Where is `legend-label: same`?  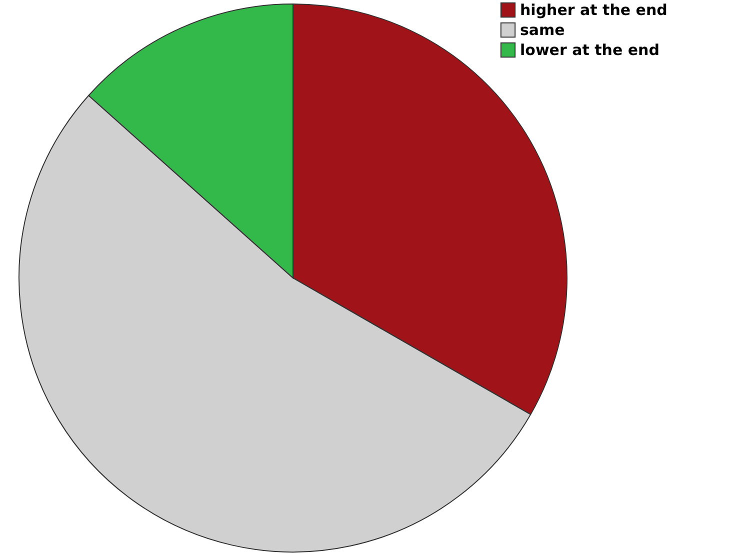
legend-label: same is located at coordinates (542, 30).